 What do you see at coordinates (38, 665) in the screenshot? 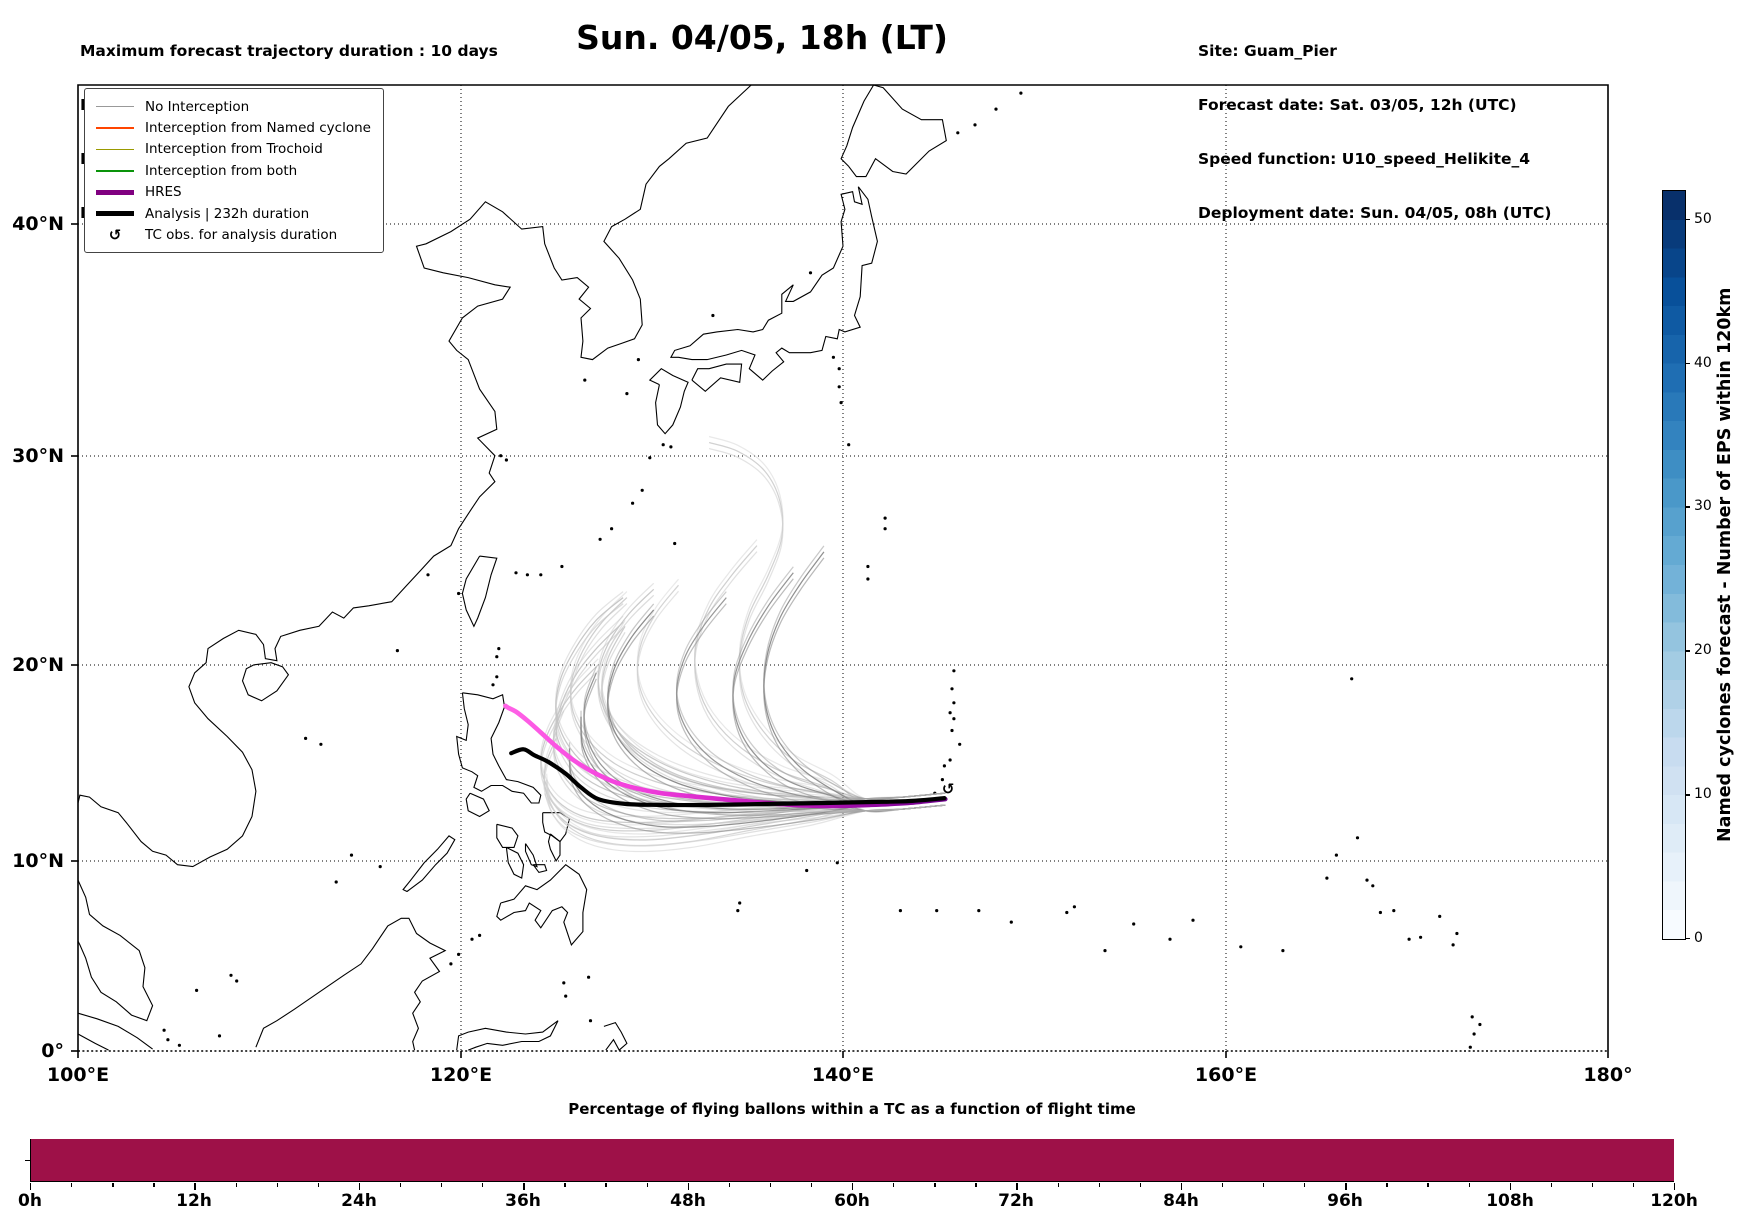
I see `y-tick-label: 20°N` at bounding box center [38, 665].